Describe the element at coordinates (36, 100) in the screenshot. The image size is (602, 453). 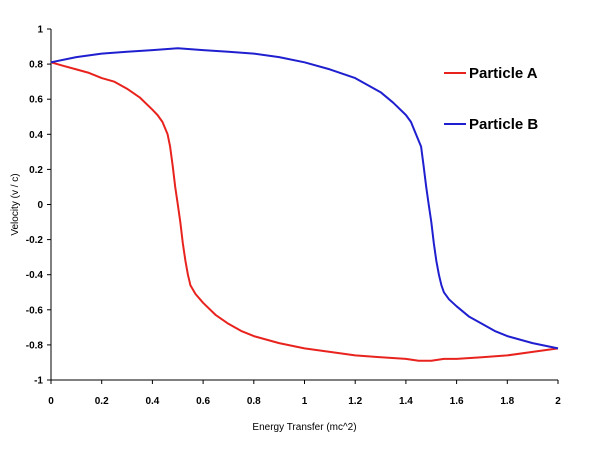
I see `y-tick-label: 0.6` at that location.